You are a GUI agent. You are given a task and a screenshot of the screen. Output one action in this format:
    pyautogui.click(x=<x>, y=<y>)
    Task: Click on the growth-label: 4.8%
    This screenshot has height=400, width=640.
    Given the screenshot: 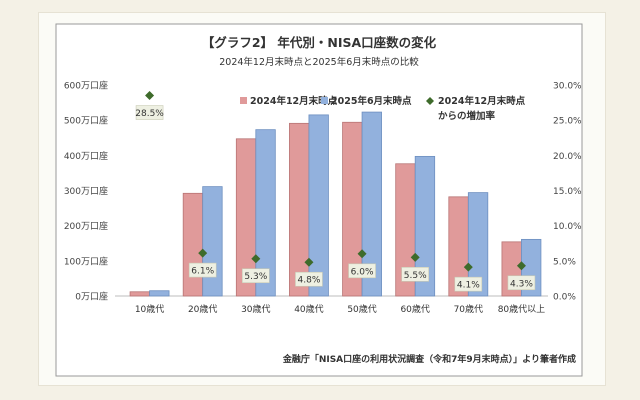 What is the action you would take?
    pyautogui.click(x=309, y=281)
    